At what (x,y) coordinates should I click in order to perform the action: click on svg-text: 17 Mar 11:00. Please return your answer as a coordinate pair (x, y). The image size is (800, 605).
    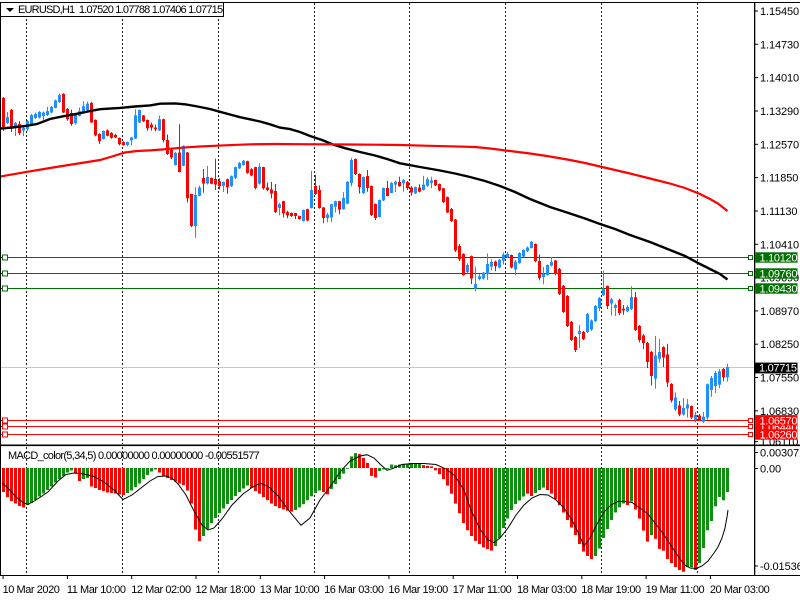
    Looking at the image, I should click on (482, 590).